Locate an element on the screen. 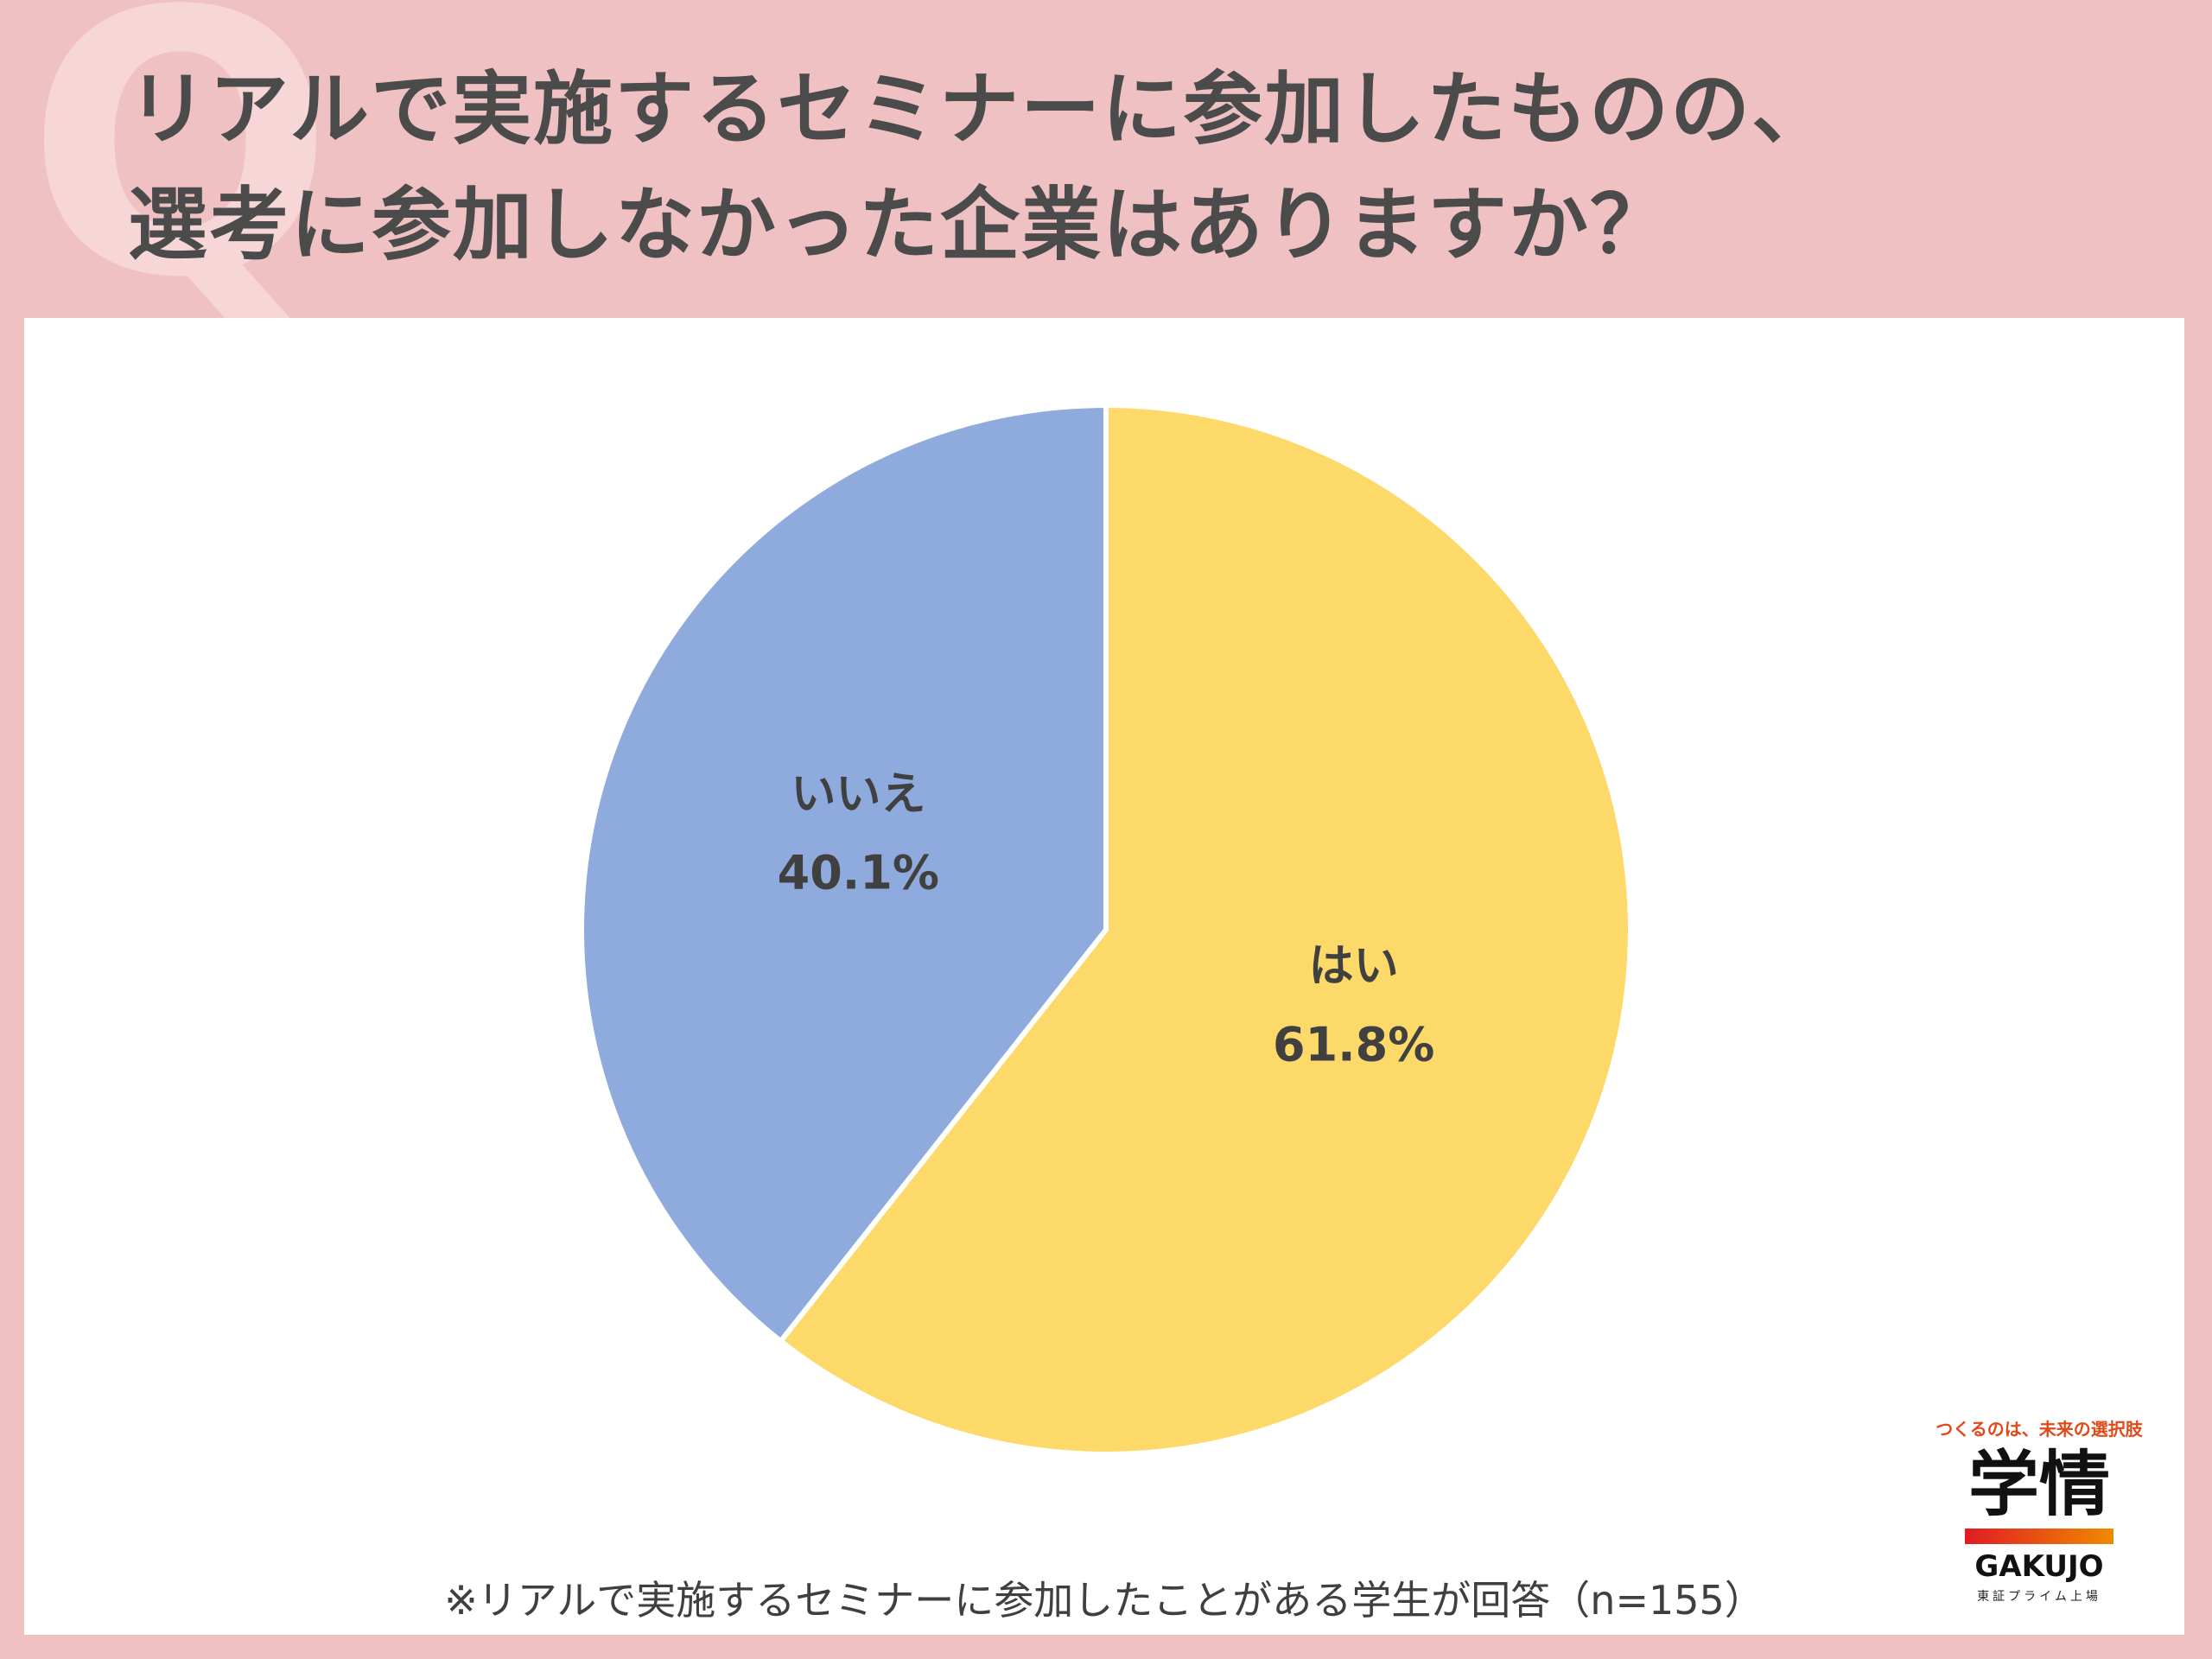 This screenshot has width=2212, height=1659. slice-category-label-no: いいえ is located at coordinates (858, 794).